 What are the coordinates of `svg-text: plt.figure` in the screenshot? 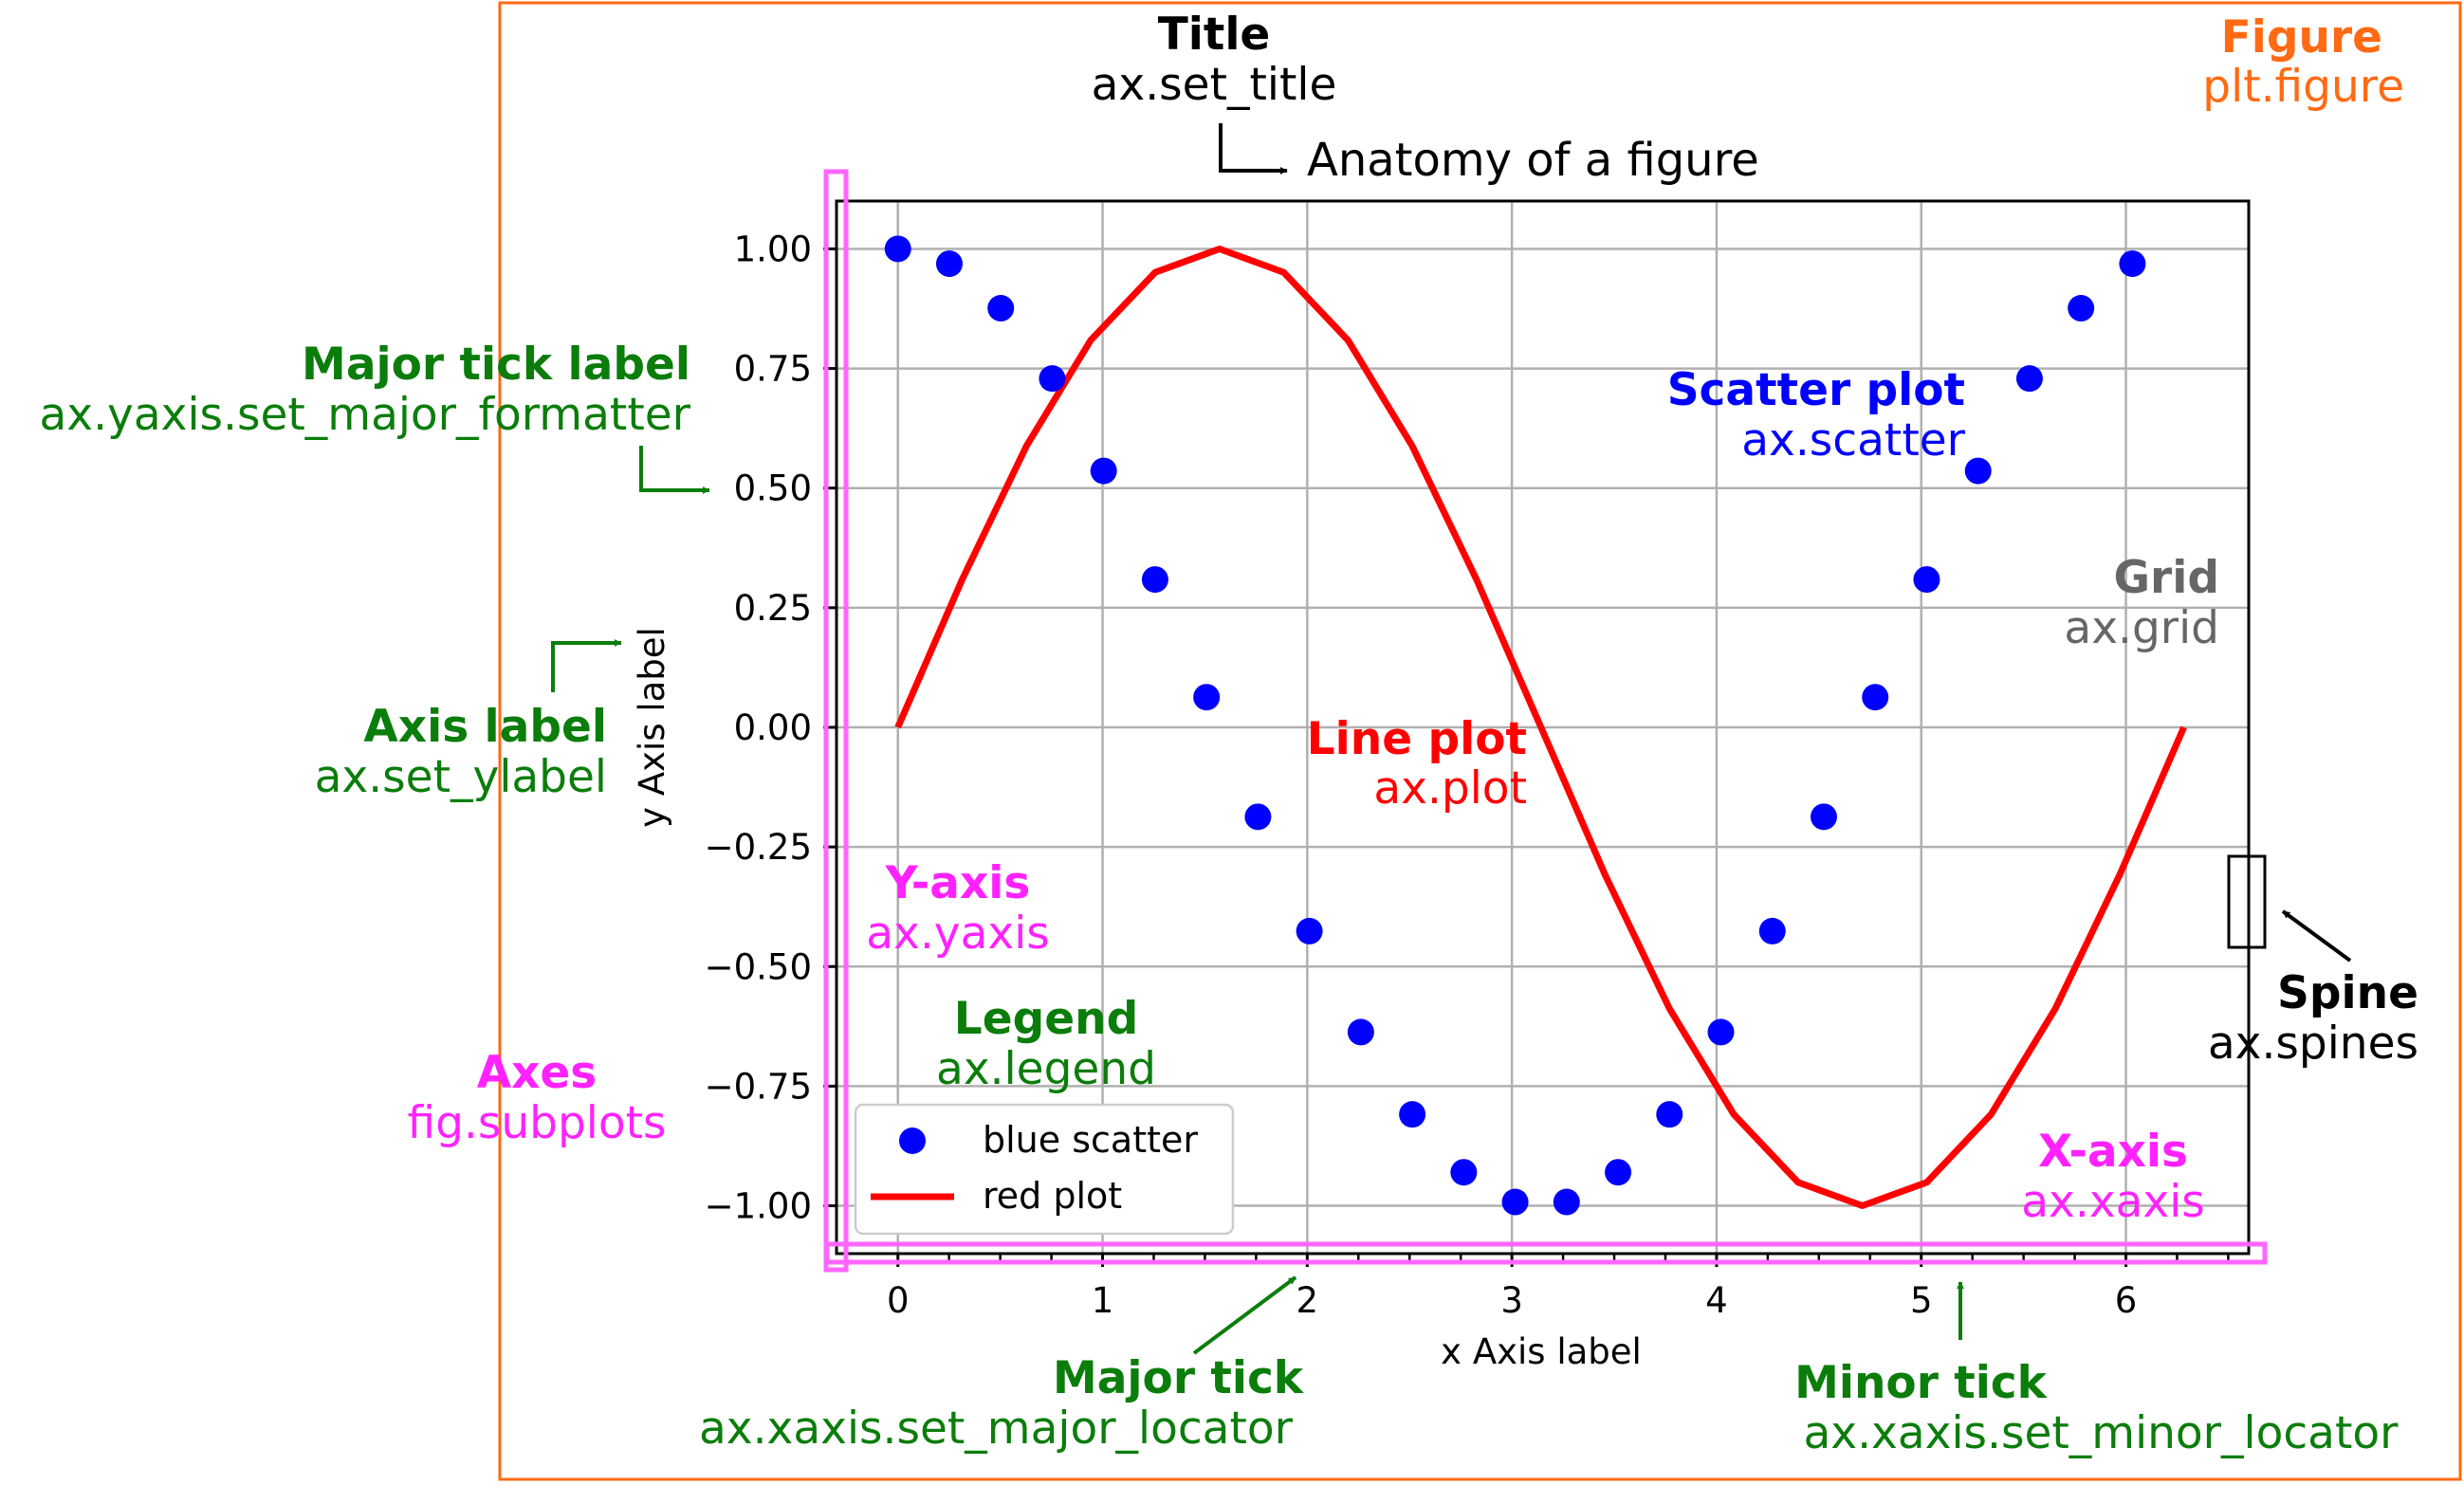 It's located at (2303, 87).